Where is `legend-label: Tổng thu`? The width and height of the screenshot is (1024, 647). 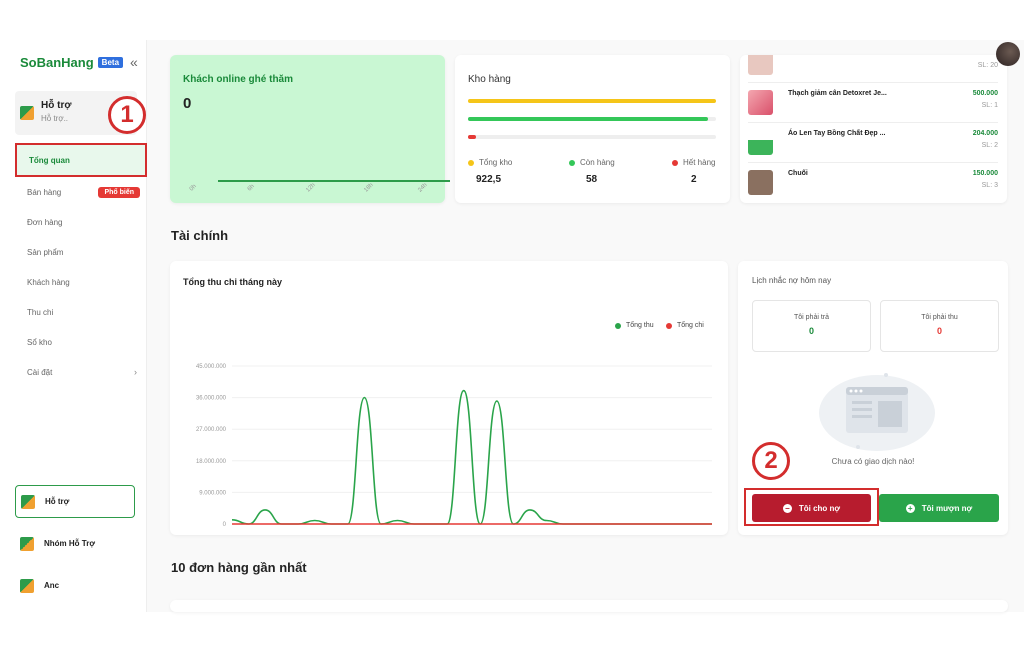
legend-label: Tổng thu is located at coordinates (640, 325).